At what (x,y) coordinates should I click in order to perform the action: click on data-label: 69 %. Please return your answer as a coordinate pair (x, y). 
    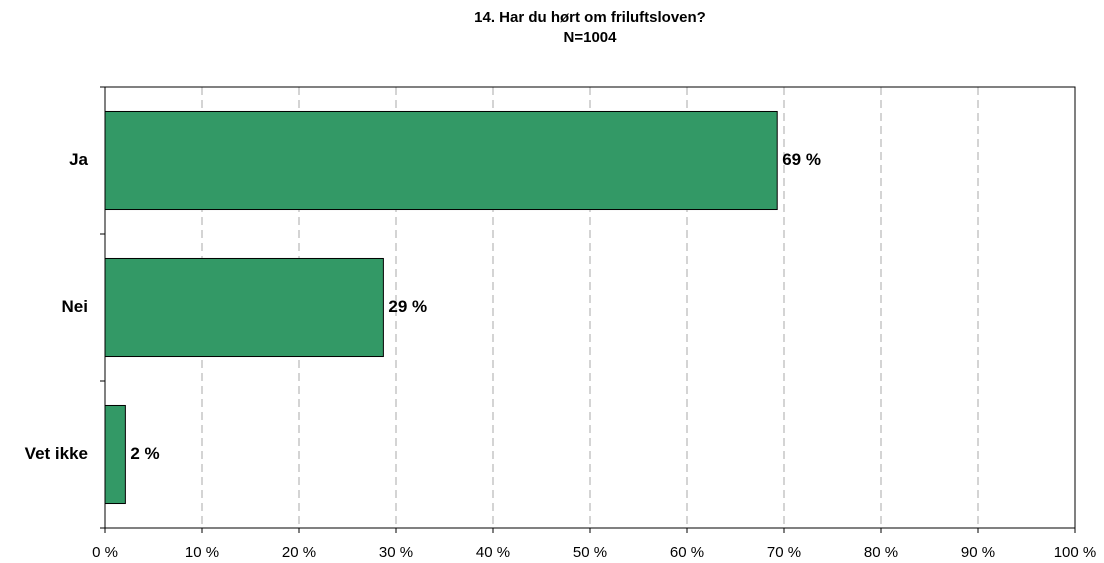
    Looking at the image, I should click on (801, 159).